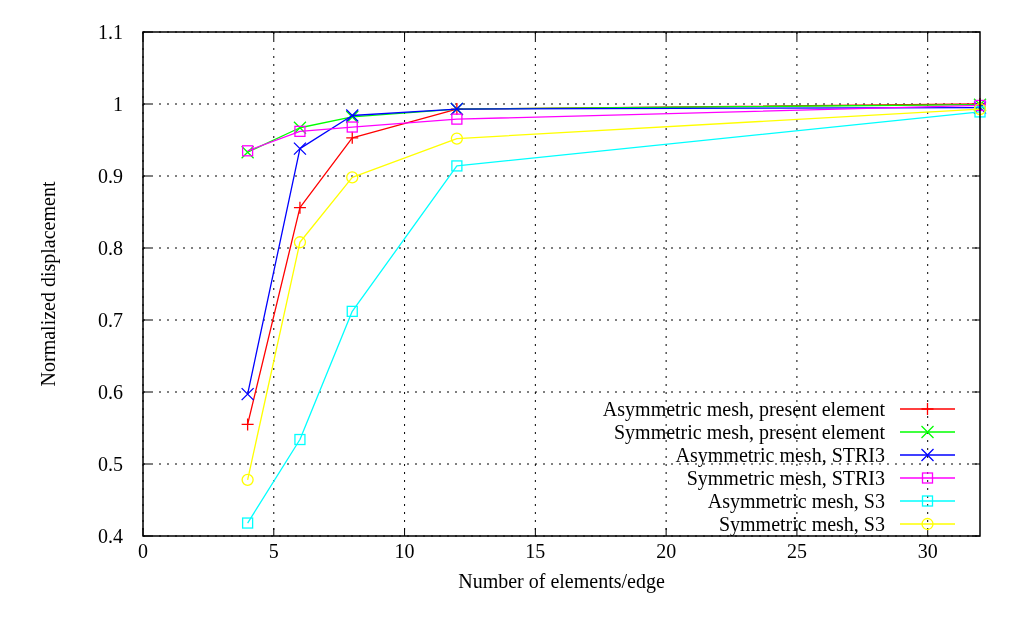 This screenshot has height=618, width=1010. I want to click on y-tick-label: 1.1, so click(110, 32).